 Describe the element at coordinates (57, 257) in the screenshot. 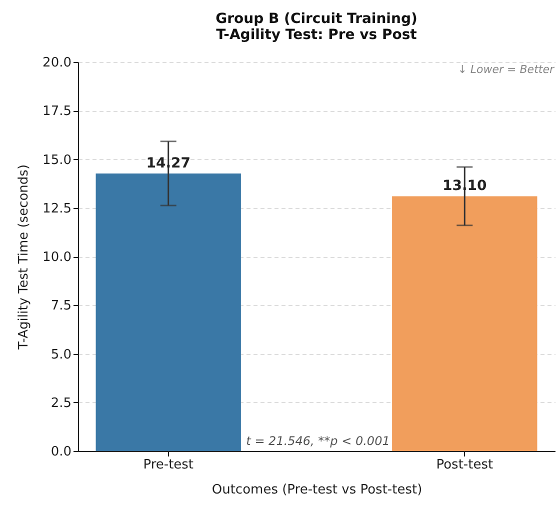

I see `y-tick-label: 10.0` at that location.